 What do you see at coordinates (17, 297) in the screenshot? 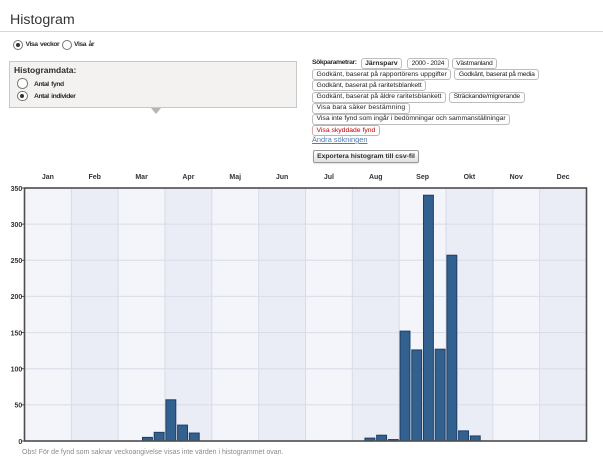
I see `svg-text: 200` at bounding box center [17, 297].